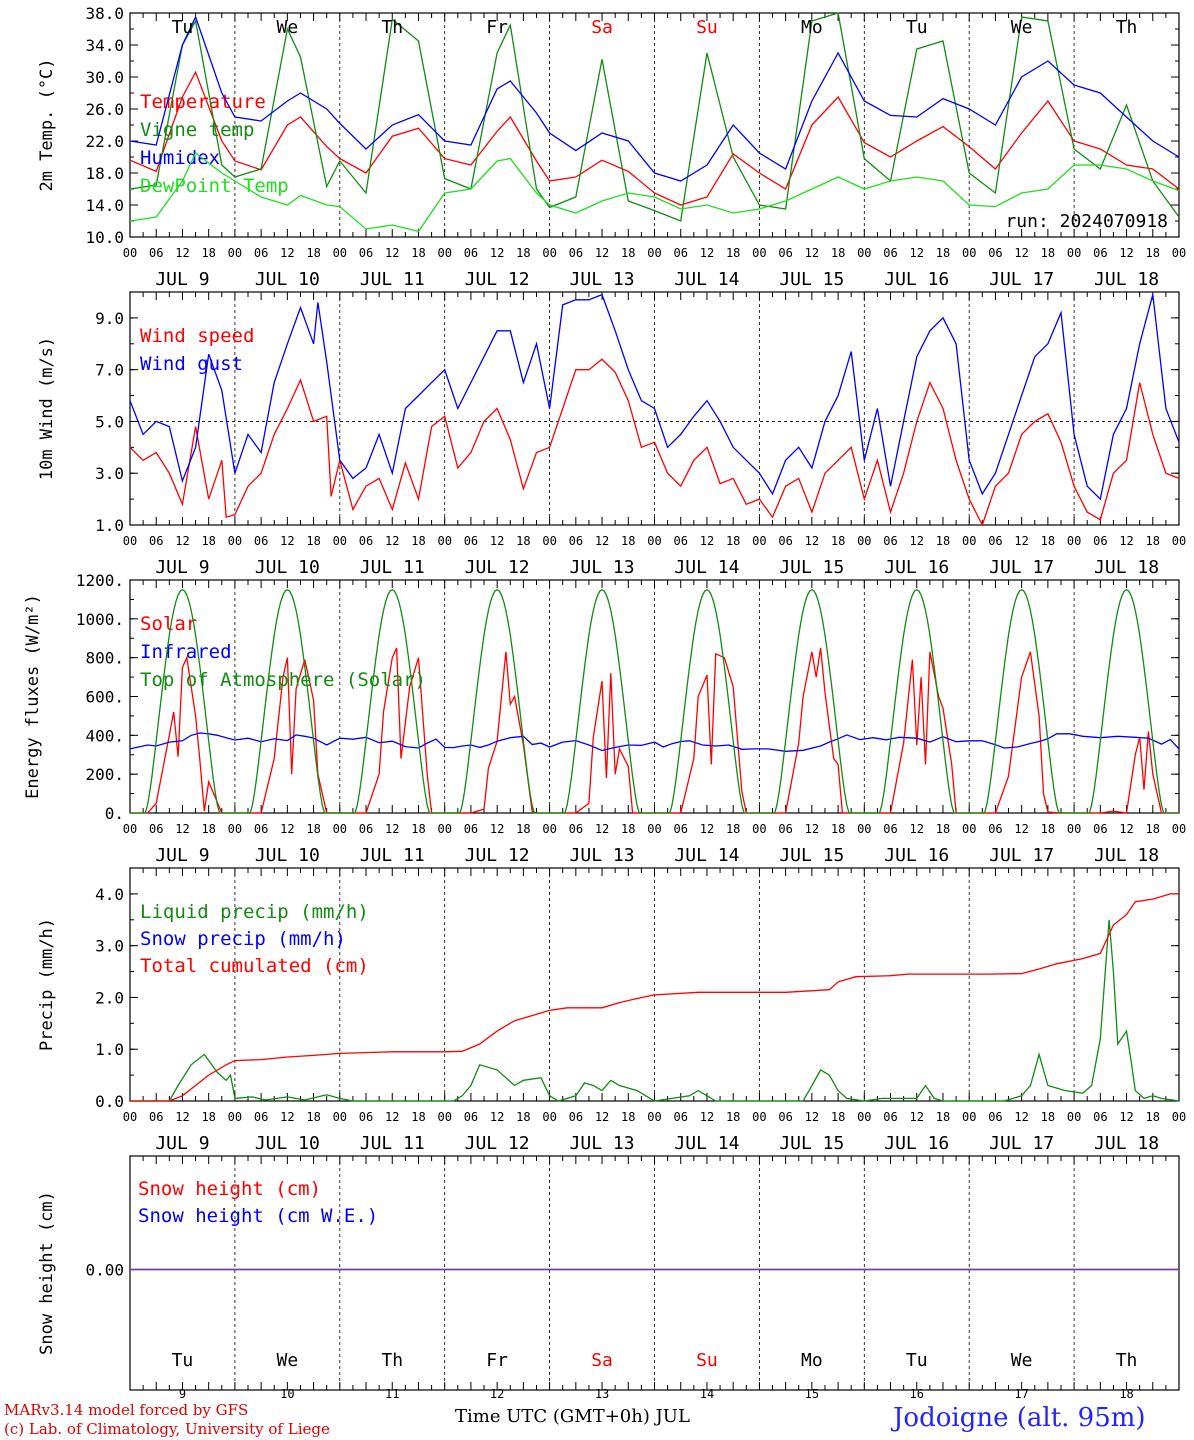  I want to click on date-label: JUL 13, so click(602, 279).